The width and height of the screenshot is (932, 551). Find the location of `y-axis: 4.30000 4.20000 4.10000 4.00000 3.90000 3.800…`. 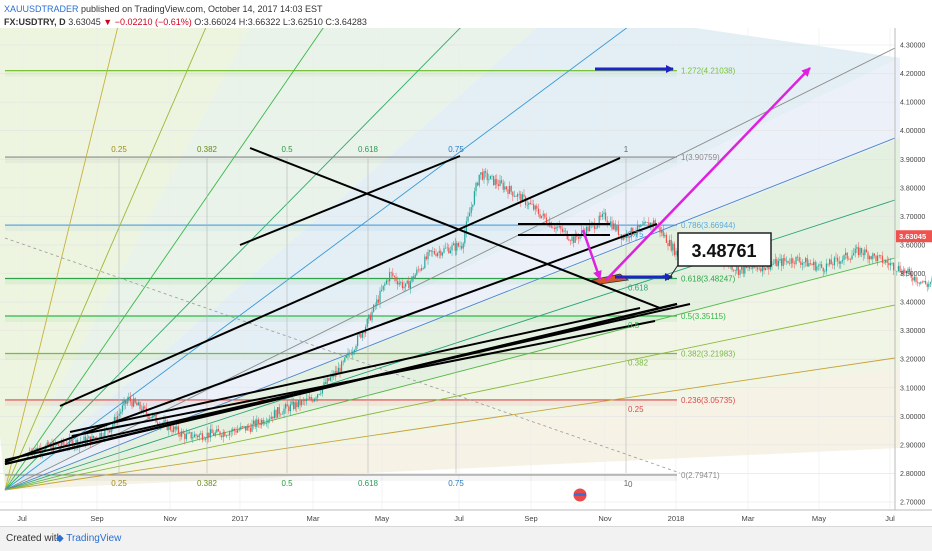

y-axis: 4.30000 4.20000 4.10000 4.00000 3.90000 3.800… is located at coordinates (912, 275).